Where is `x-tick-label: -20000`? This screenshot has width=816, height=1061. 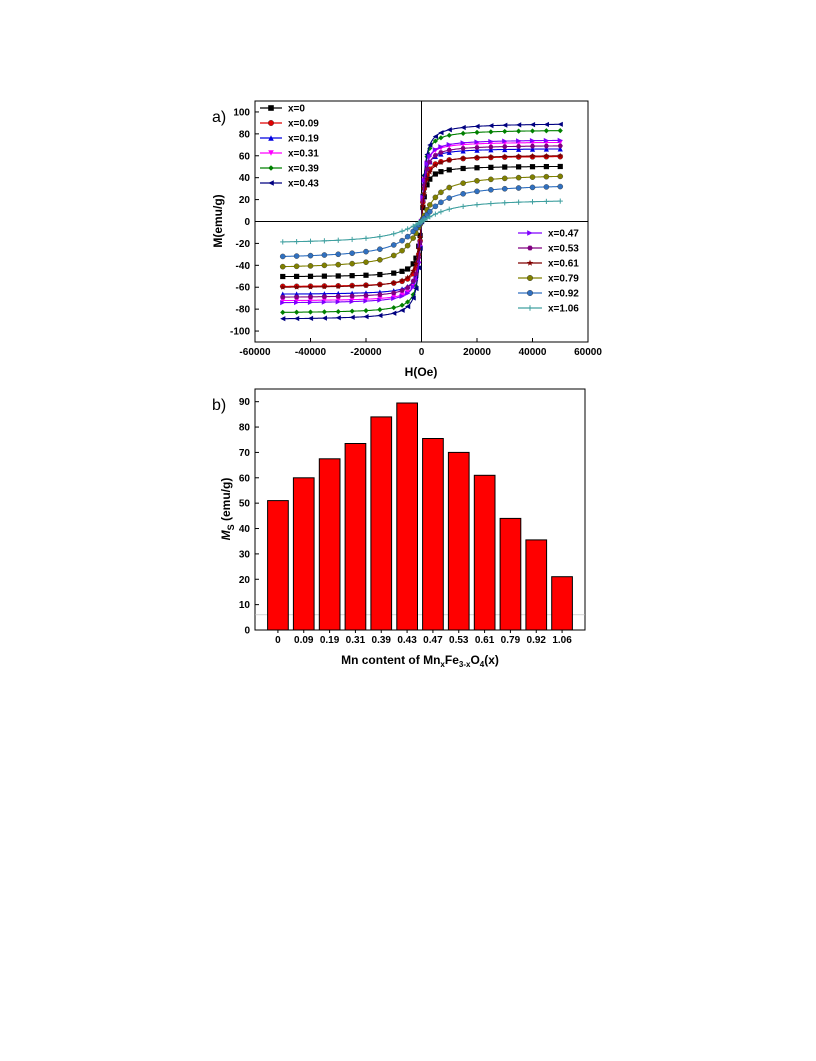
x-tick-label: -20000 is located at coordinates (366, 352).